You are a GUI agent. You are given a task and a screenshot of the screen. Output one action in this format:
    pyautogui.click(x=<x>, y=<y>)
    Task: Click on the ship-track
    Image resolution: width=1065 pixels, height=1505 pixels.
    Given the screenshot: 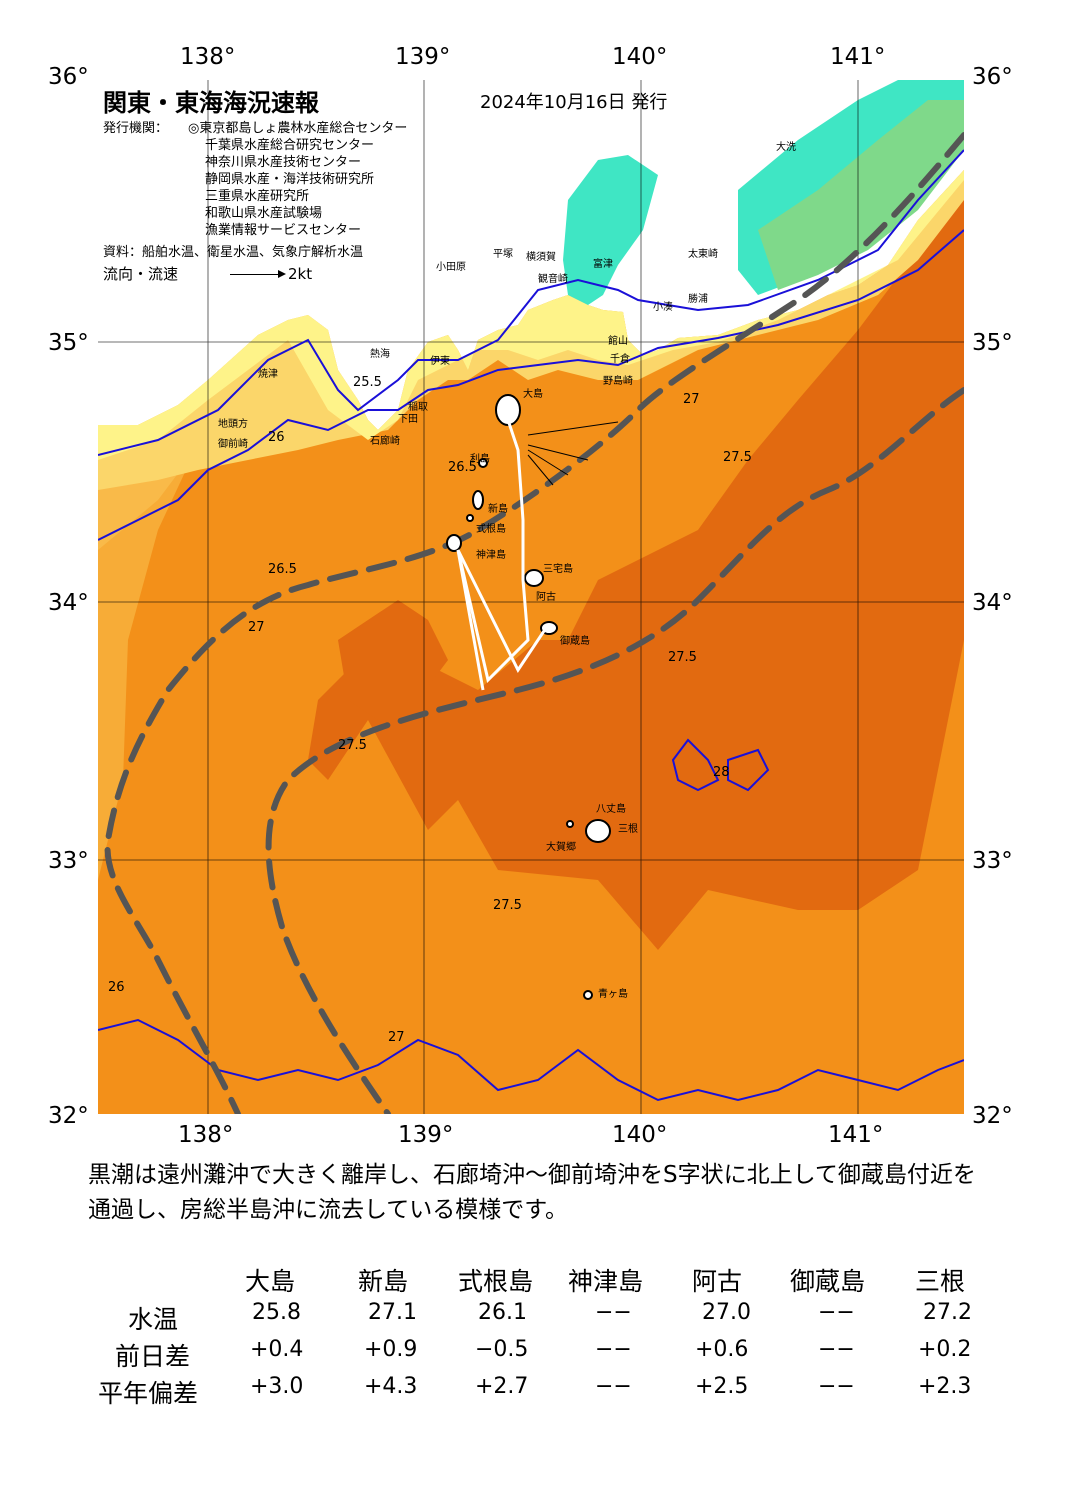 What is the action you would take?
    pyautogui.click(x=503, y=555)
    